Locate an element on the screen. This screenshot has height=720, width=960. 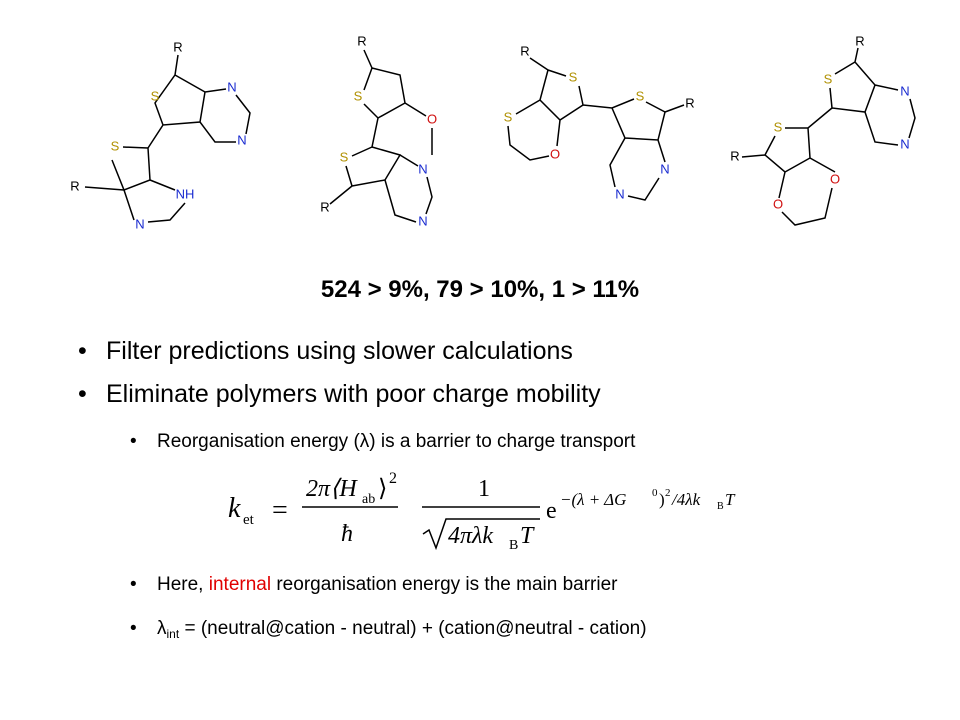
eq-part: ħ is located at coordinates (347, 534).